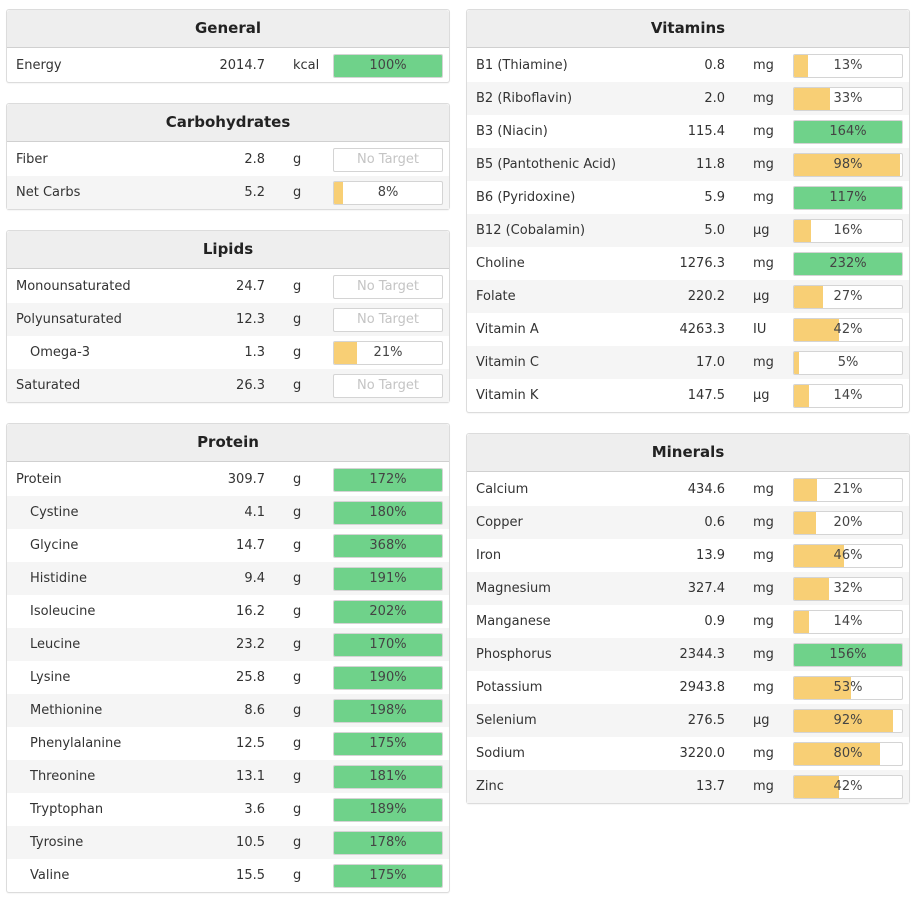  What do you see at coordinates (509, 687) in the screenshot?
I see `nutrient-name: Potassium` at bounding box center [509, 687].